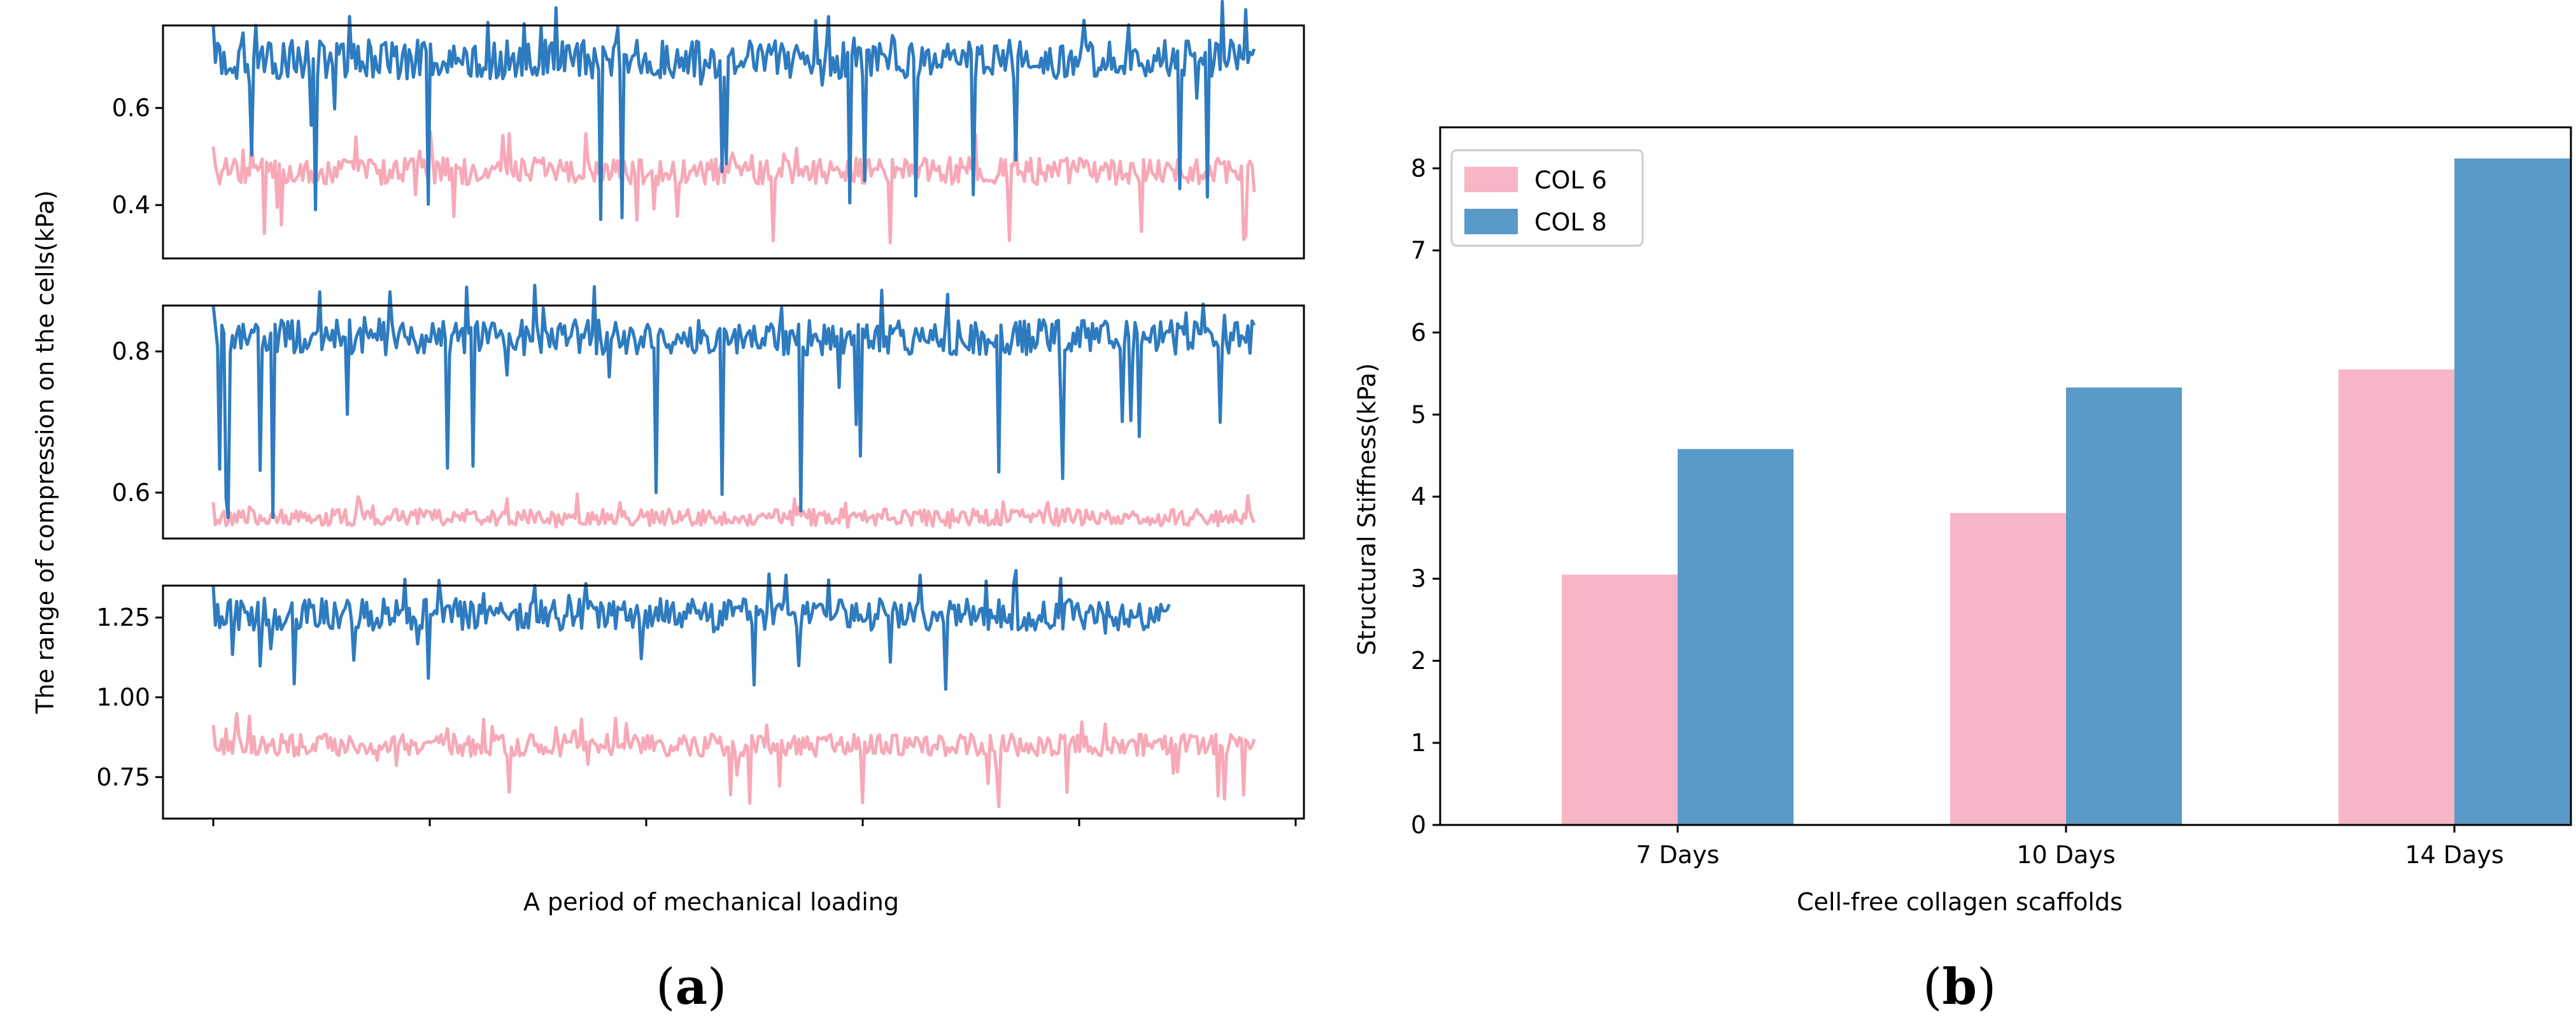 The height and width of the screenshot is (1028, 2576). What do you see at coordinates (2454, 855) in the screenshot?
I see `x-tick-label: 14 Days` at bounding box center [2454, 855].